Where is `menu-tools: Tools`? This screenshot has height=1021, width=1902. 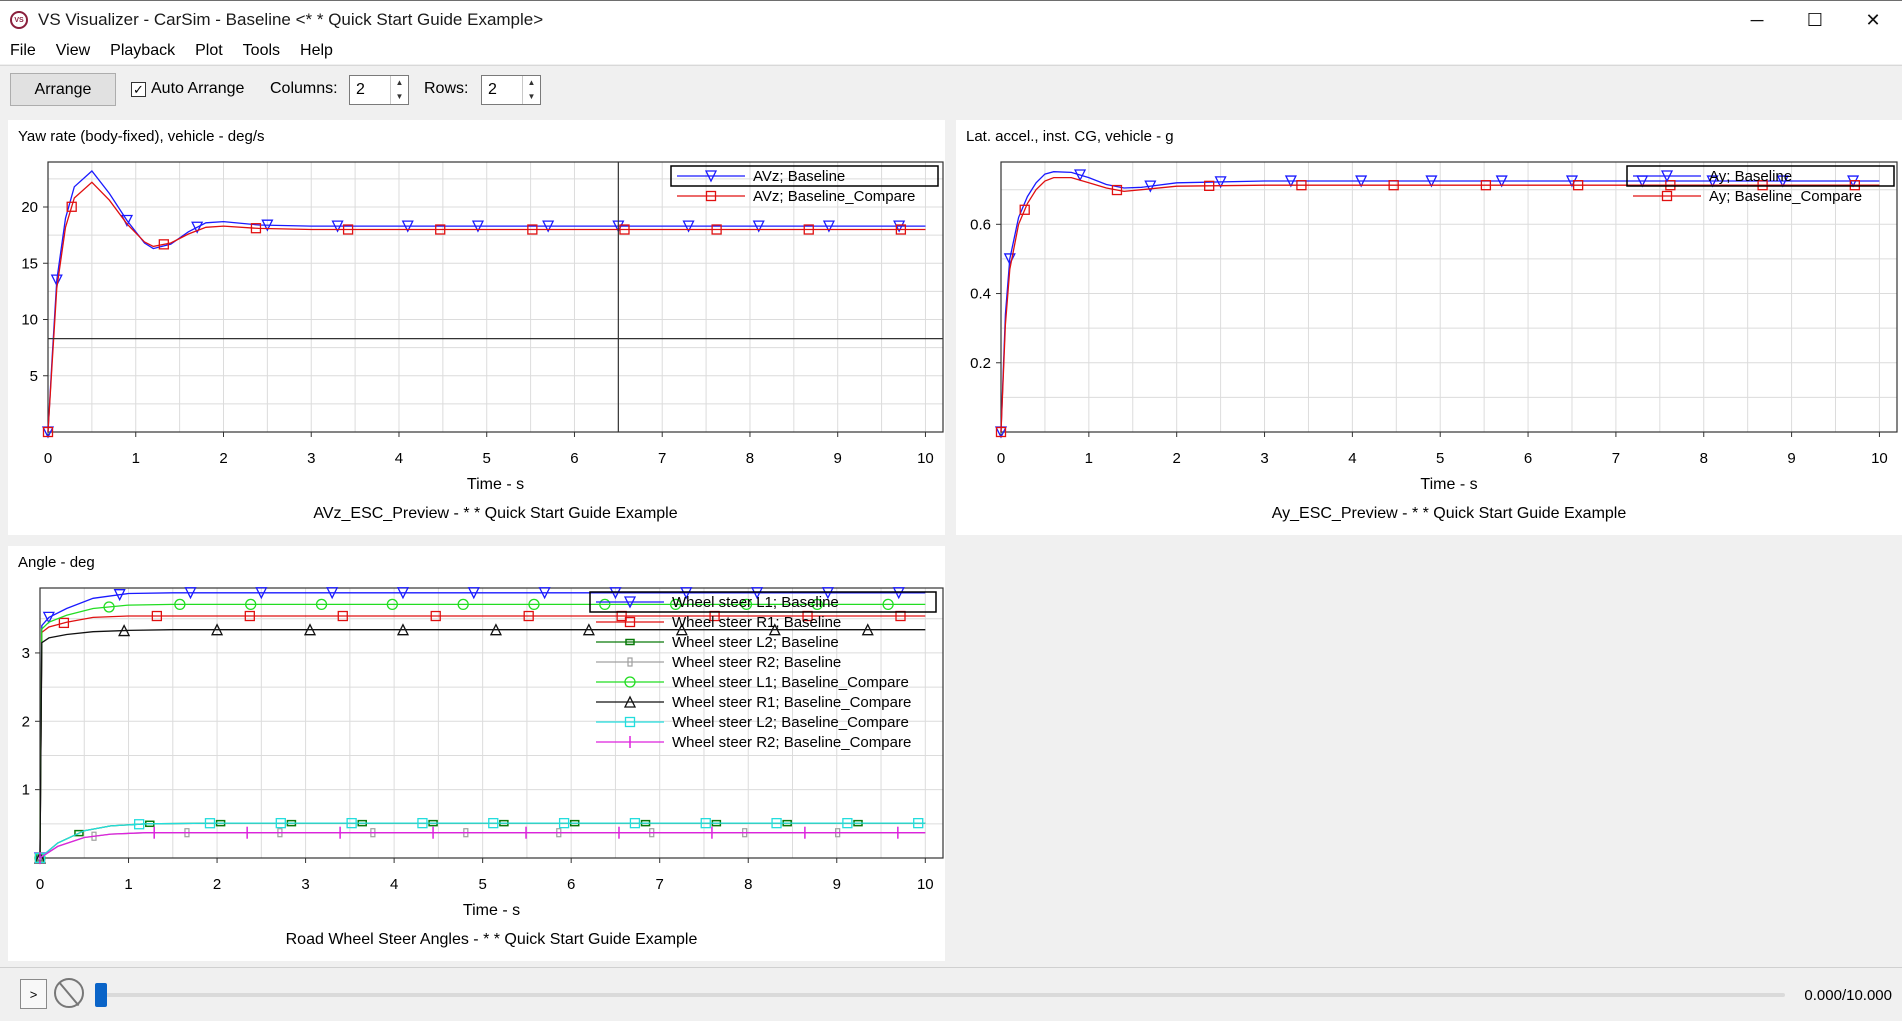 menu-tools: Tools is located at coordinates (261, 50).